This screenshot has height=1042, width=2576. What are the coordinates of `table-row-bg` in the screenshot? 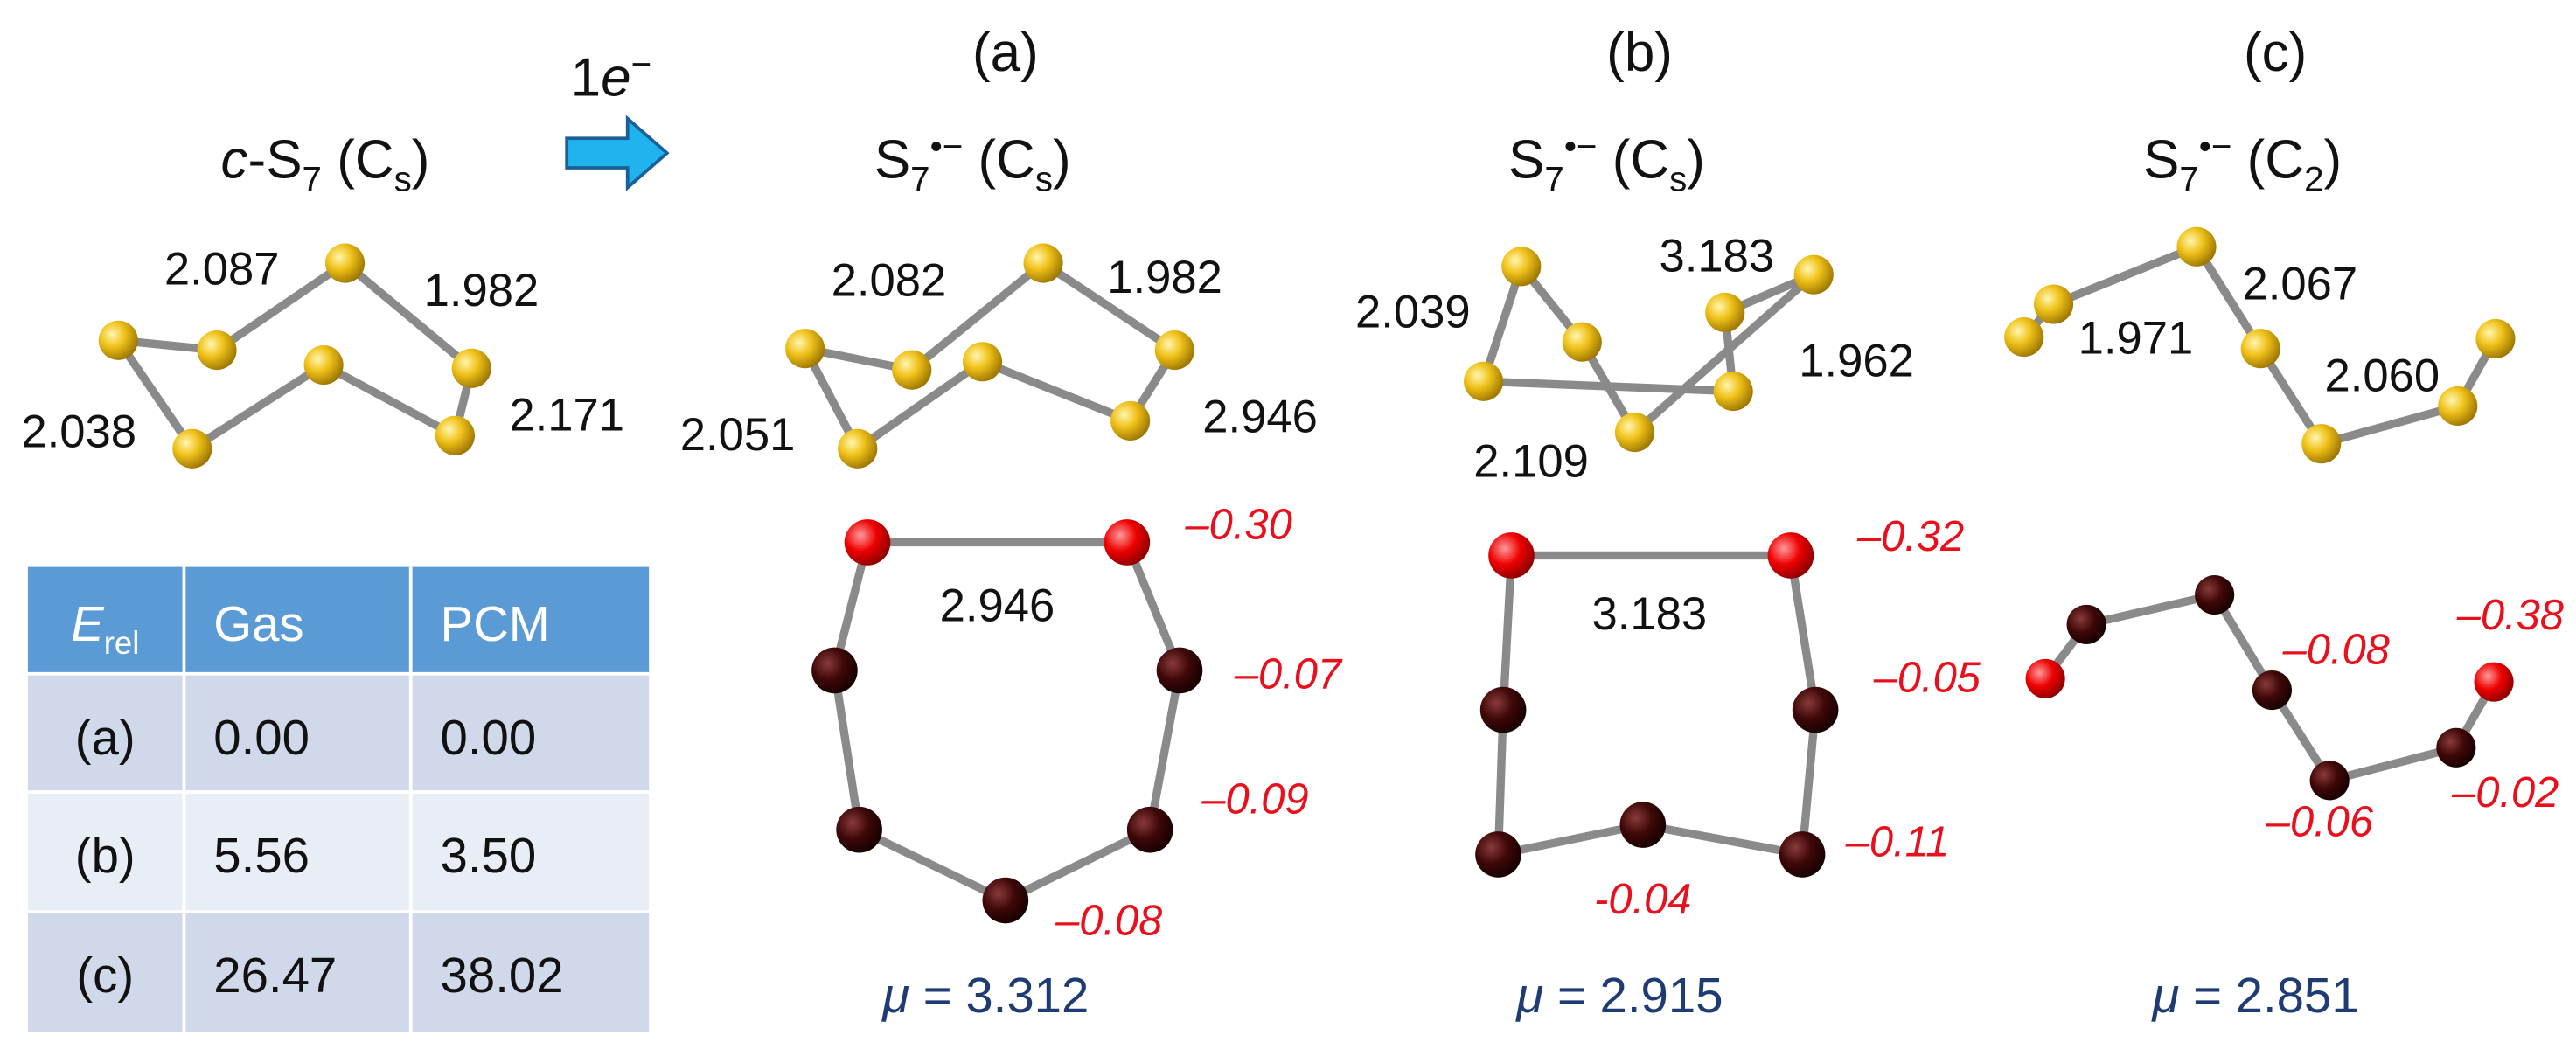 It's located at (338, 733).